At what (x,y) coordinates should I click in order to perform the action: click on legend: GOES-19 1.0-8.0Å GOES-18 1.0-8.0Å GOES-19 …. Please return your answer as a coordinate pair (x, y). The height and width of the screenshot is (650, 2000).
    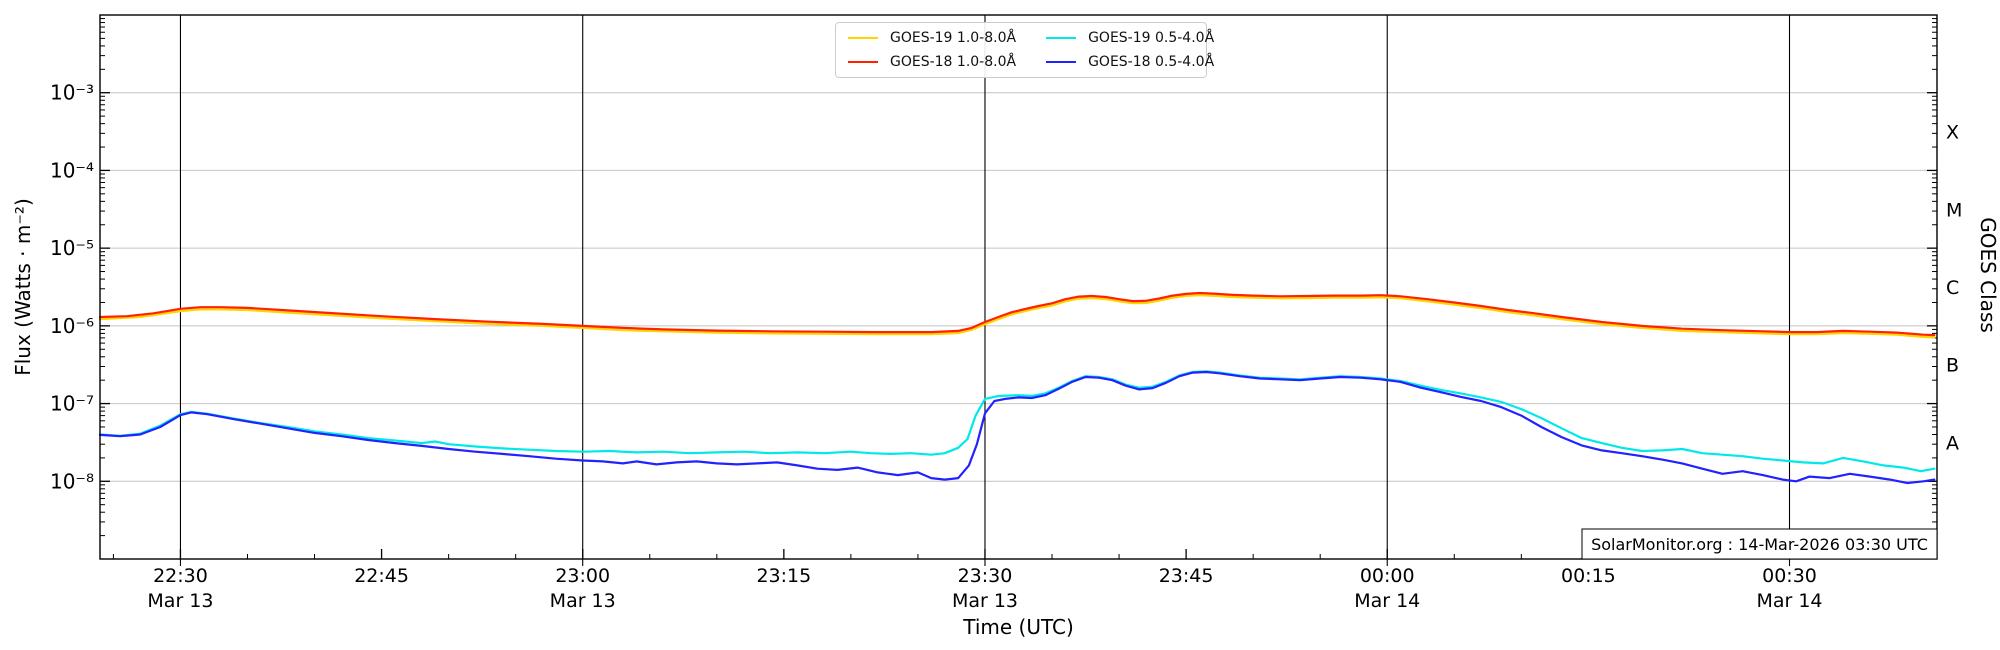
    Looking at the image, I should click on (1024, 50).